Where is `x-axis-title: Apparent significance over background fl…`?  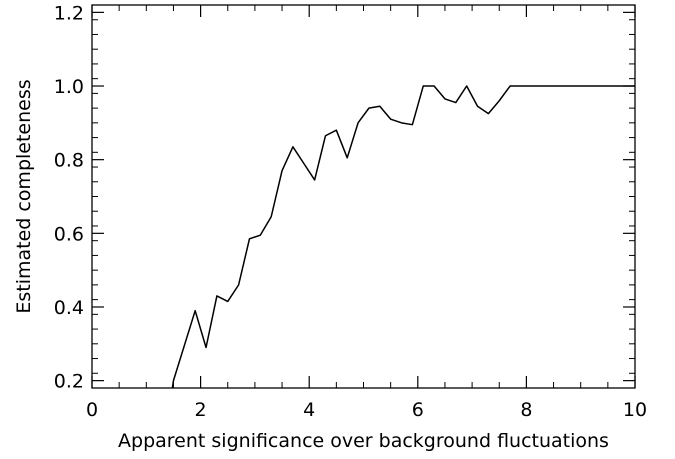 x-axis-title: Apparent significance over background fl… is located at coordinates (363, 441).